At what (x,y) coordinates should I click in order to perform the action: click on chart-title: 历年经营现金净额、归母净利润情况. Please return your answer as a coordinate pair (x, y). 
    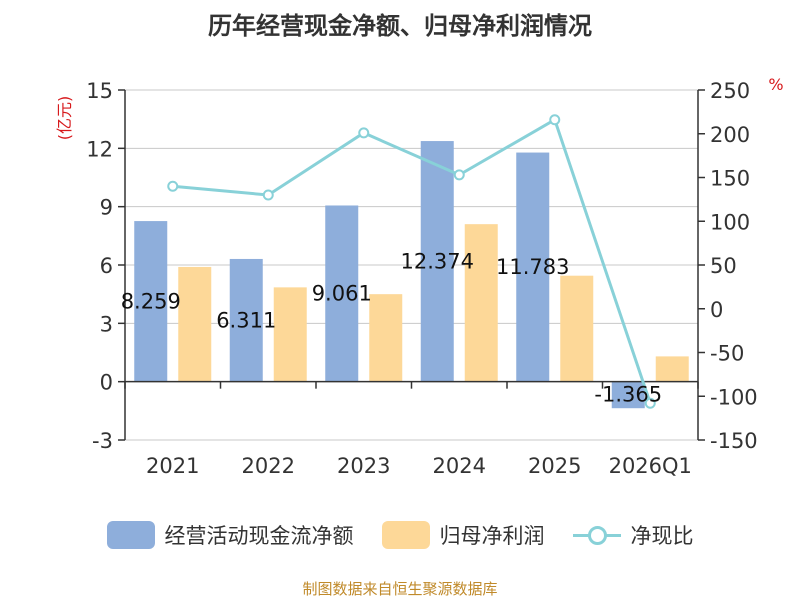
    Looking at the image, I should click on (400, 26).